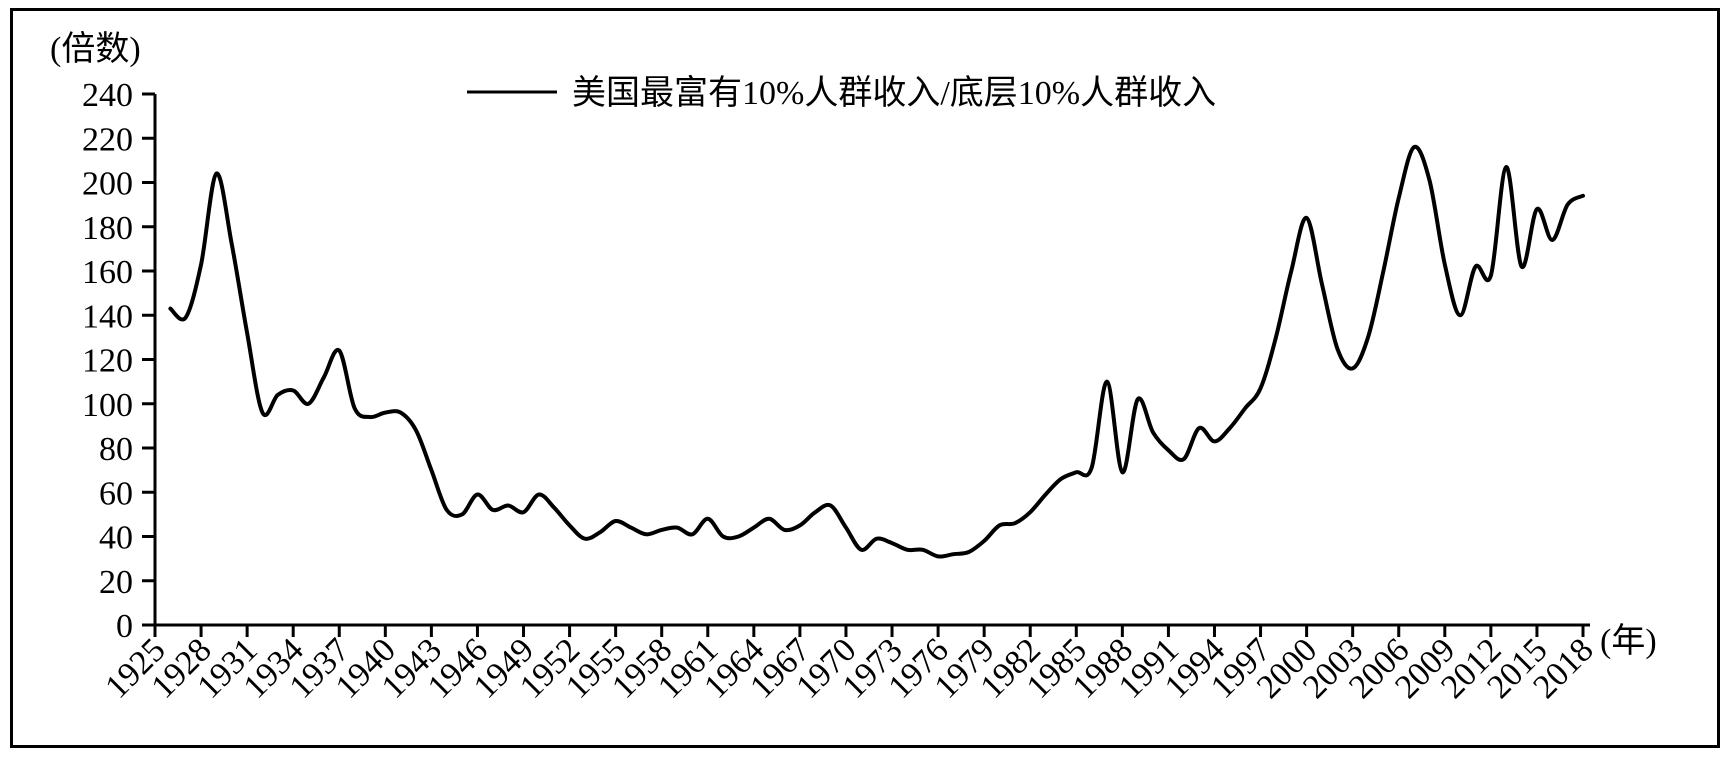 The image size is (1732, 759). I want to click on x-axis-unit-label: (年), so click(1628, 641).